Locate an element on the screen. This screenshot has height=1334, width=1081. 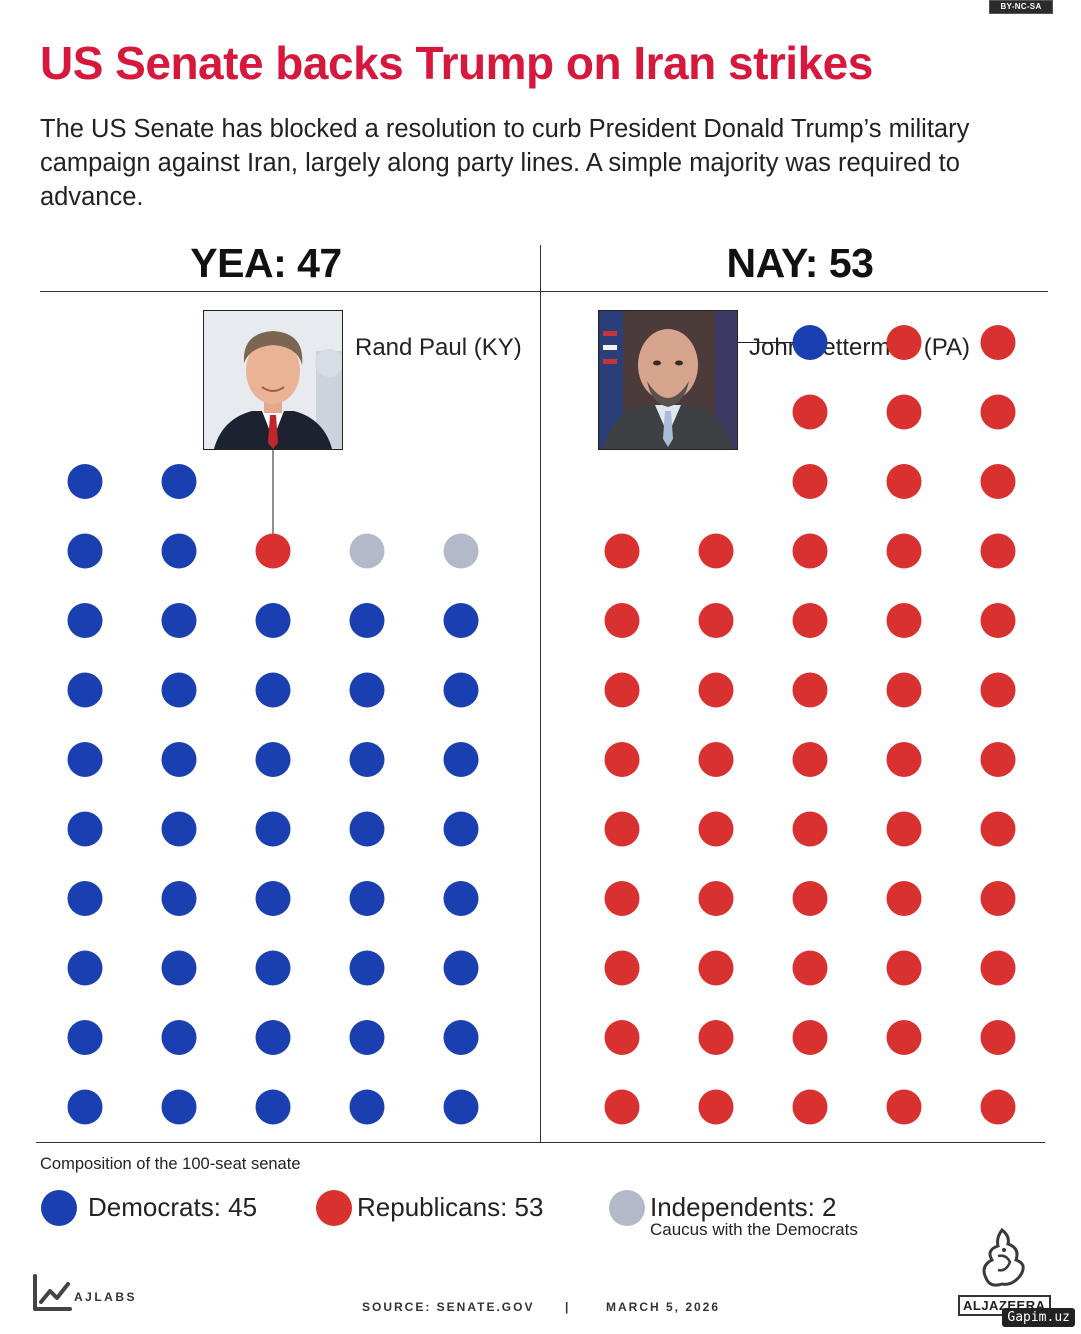
header-rule is located at coordinates (544, 291).